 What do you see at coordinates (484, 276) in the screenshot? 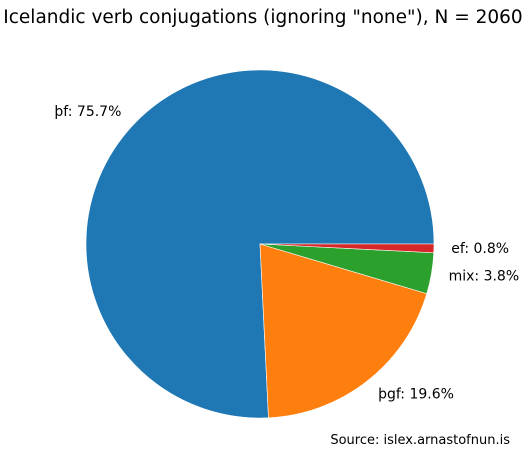
I see `pie-slice-label-2: mix: 3.8%` at bounding box center [484, 276].